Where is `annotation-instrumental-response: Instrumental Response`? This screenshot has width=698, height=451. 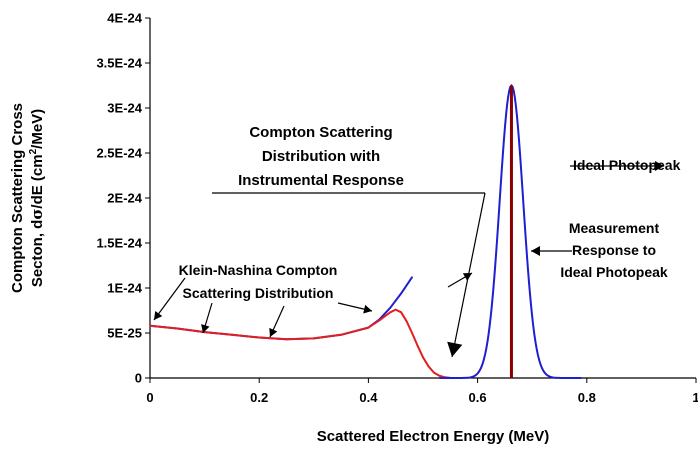 annotation-instrumental-response: Instrumental Response is located at coordinates (321, 180).